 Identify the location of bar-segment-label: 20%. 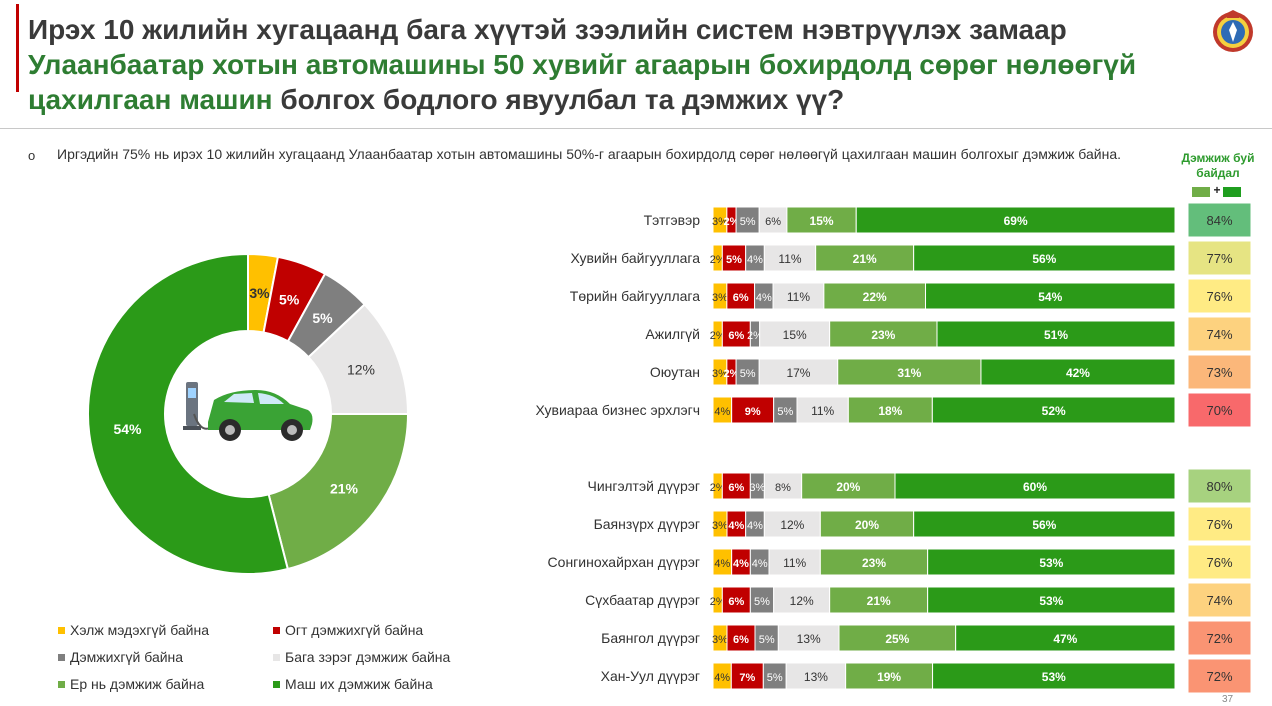
(867, 525).